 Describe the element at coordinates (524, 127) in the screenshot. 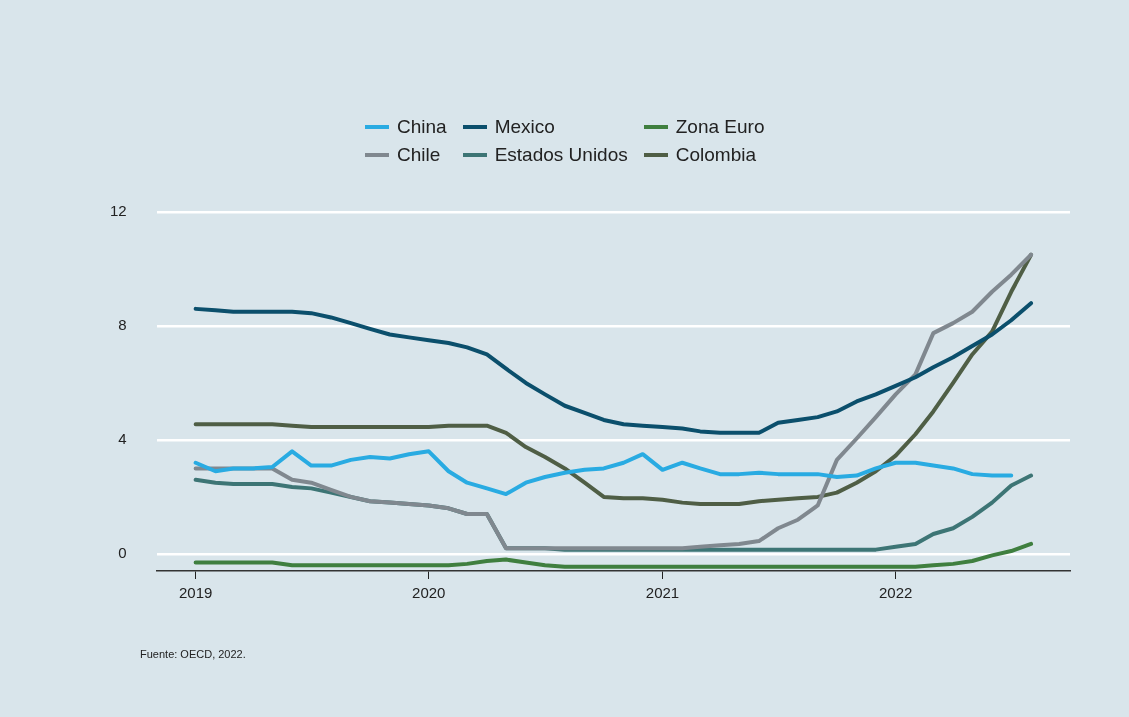

I see `legend-label: Mexico` at that location.